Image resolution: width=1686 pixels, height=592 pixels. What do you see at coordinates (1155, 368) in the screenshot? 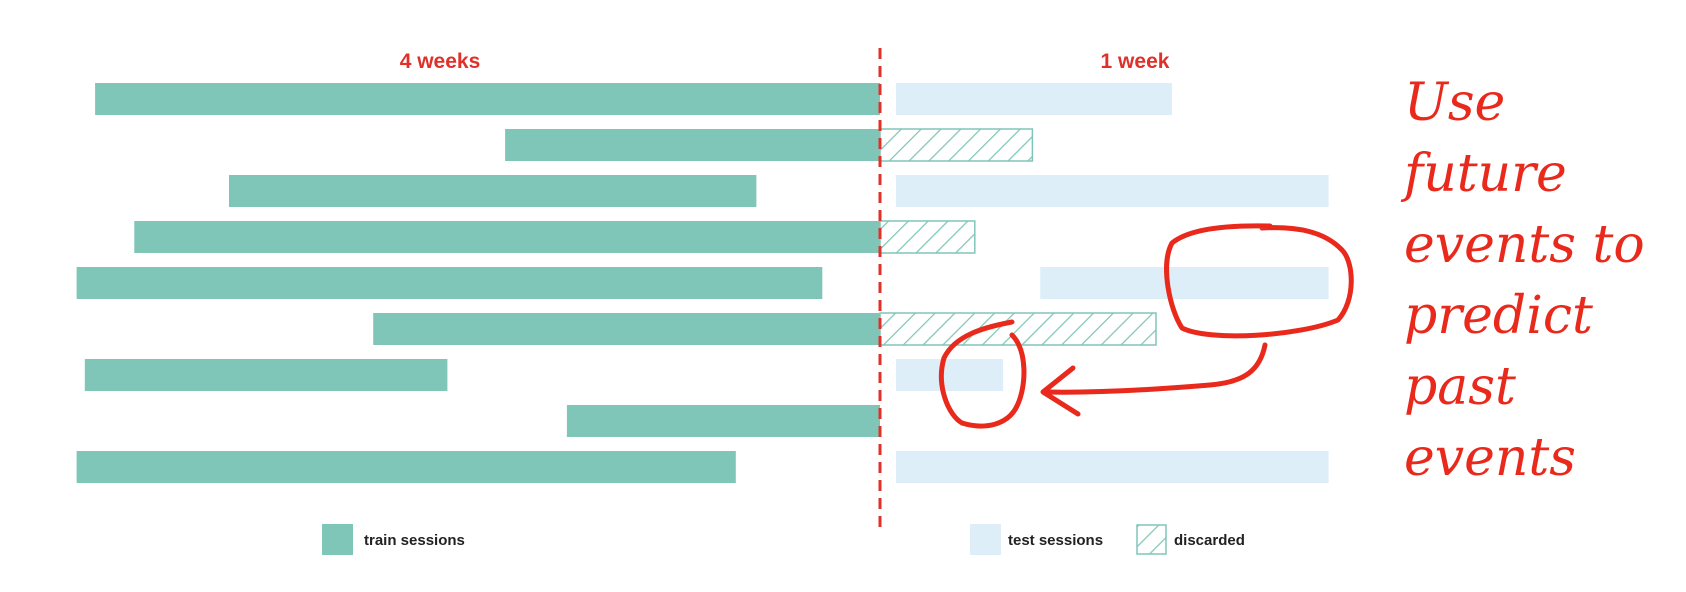
I see `arrow-shaft` at bounding box center [1155, 368].